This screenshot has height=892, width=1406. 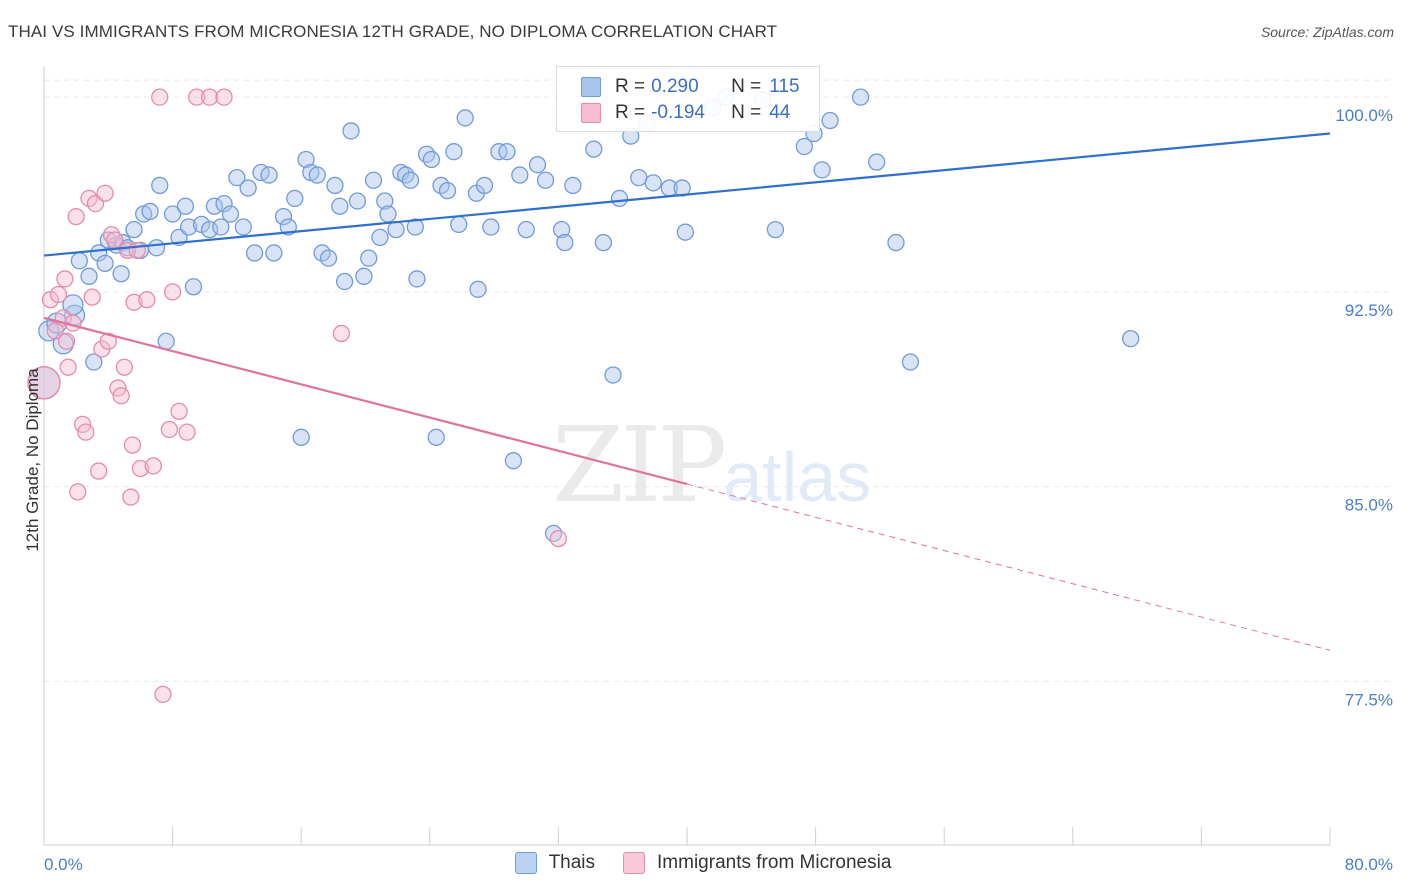 What do you see at coordinates (32, 460) in the screenshot?
I see `y-axis-title: 12th Grade, No Diploma` at bounding box center [32, 460].